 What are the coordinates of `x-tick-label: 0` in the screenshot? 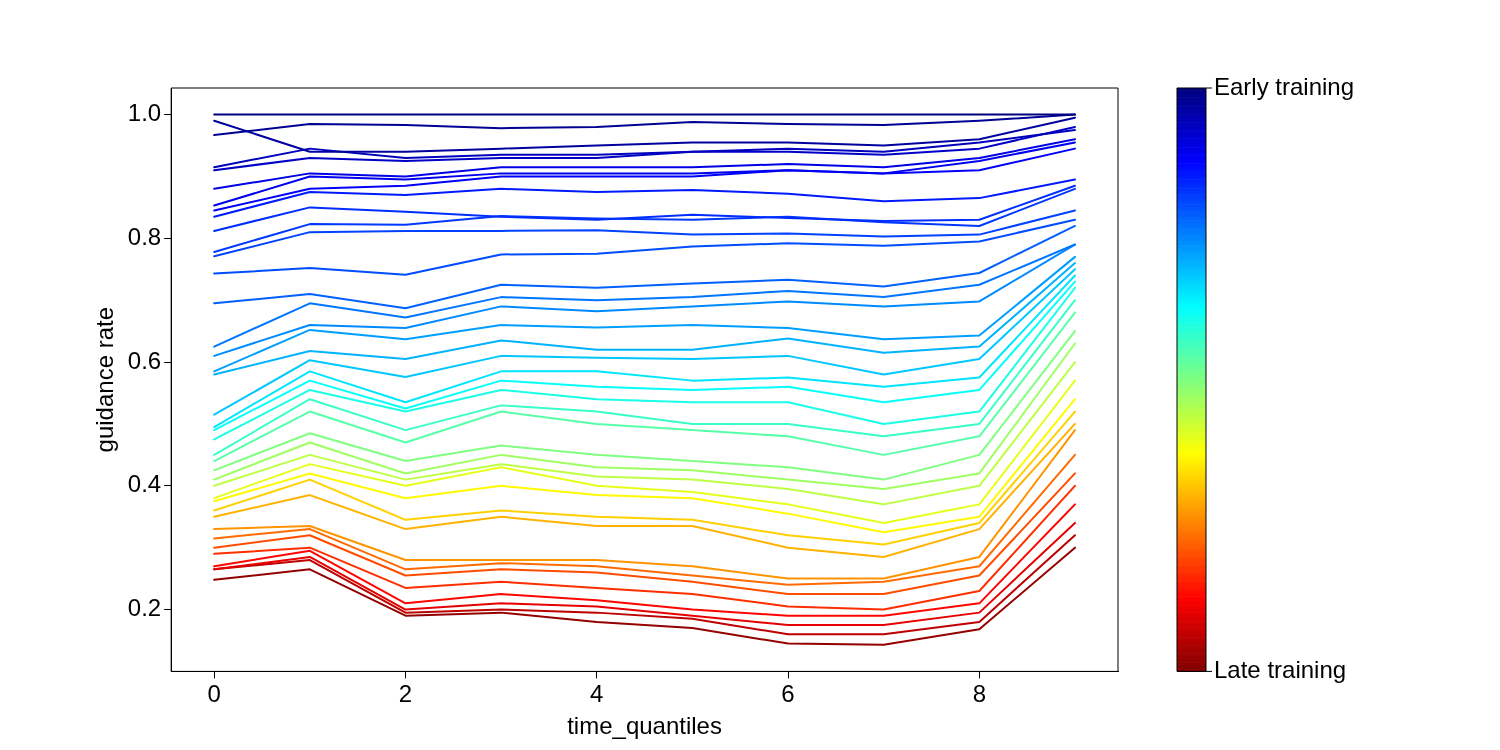 It's located at (214, 694).